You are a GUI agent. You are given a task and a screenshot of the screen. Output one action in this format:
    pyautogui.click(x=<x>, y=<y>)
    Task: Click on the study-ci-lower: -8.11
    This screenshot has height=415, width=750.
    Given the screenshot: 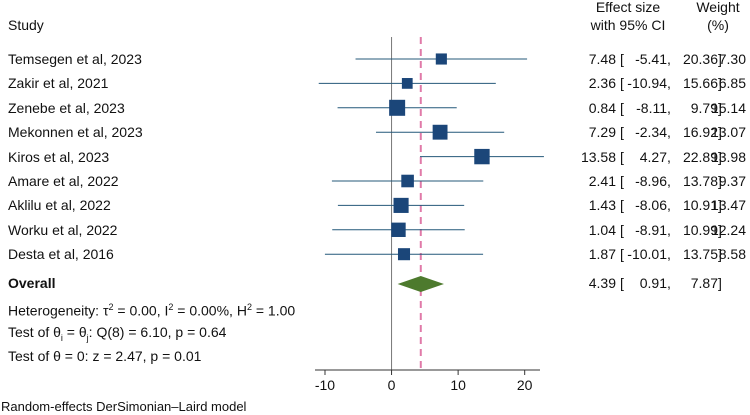 What is the action you would take?
    pyautogui.click(x=651, y=107)
    